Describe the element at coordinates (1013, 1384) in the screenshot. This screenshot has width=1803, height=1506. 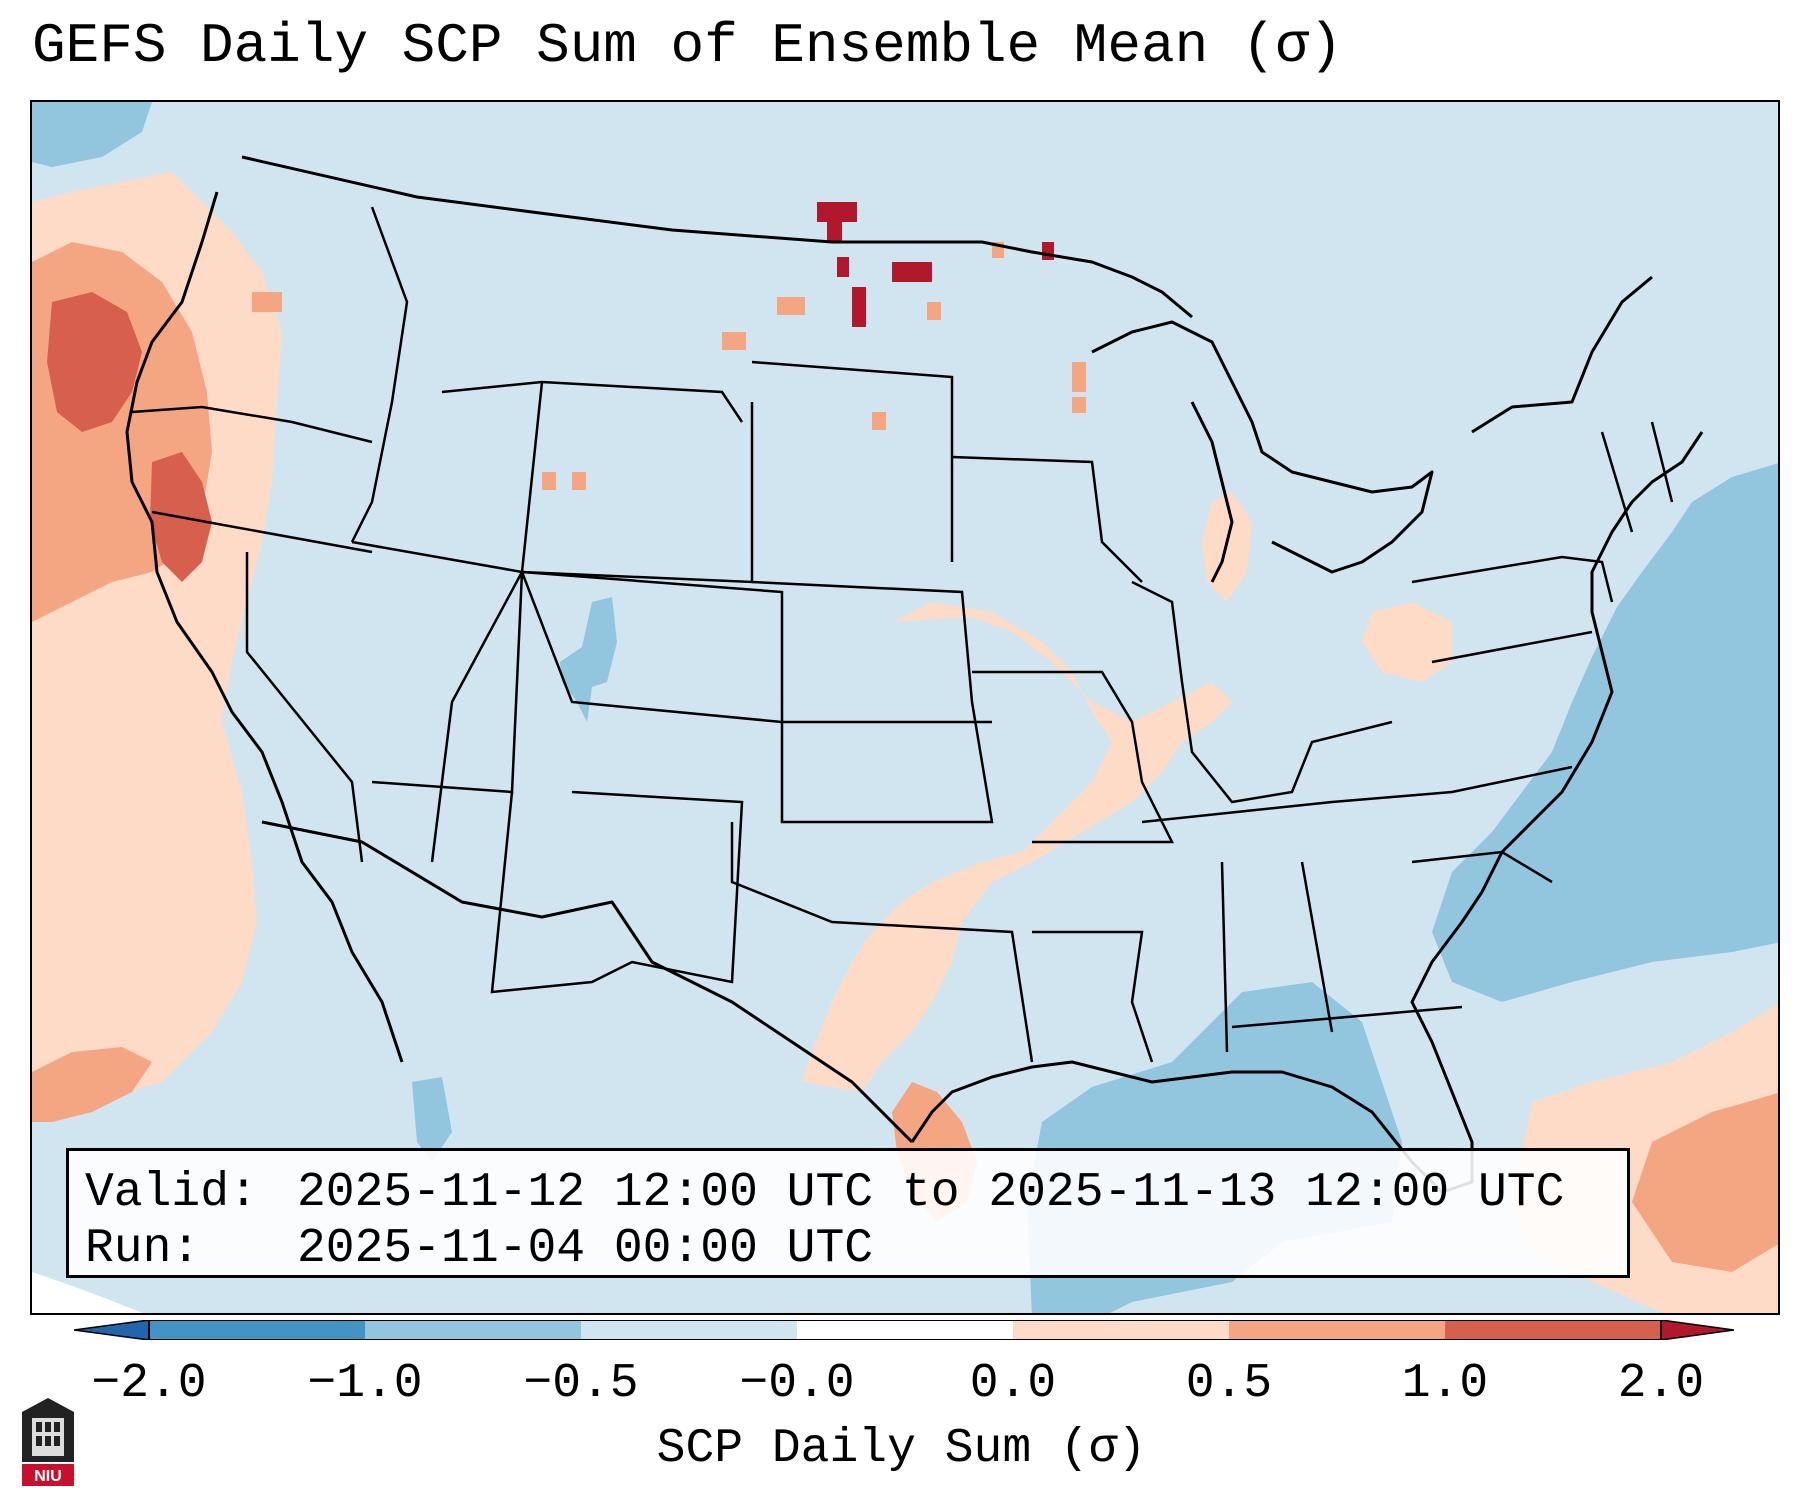
I see `colorbar-tick: 0.0` at that location.